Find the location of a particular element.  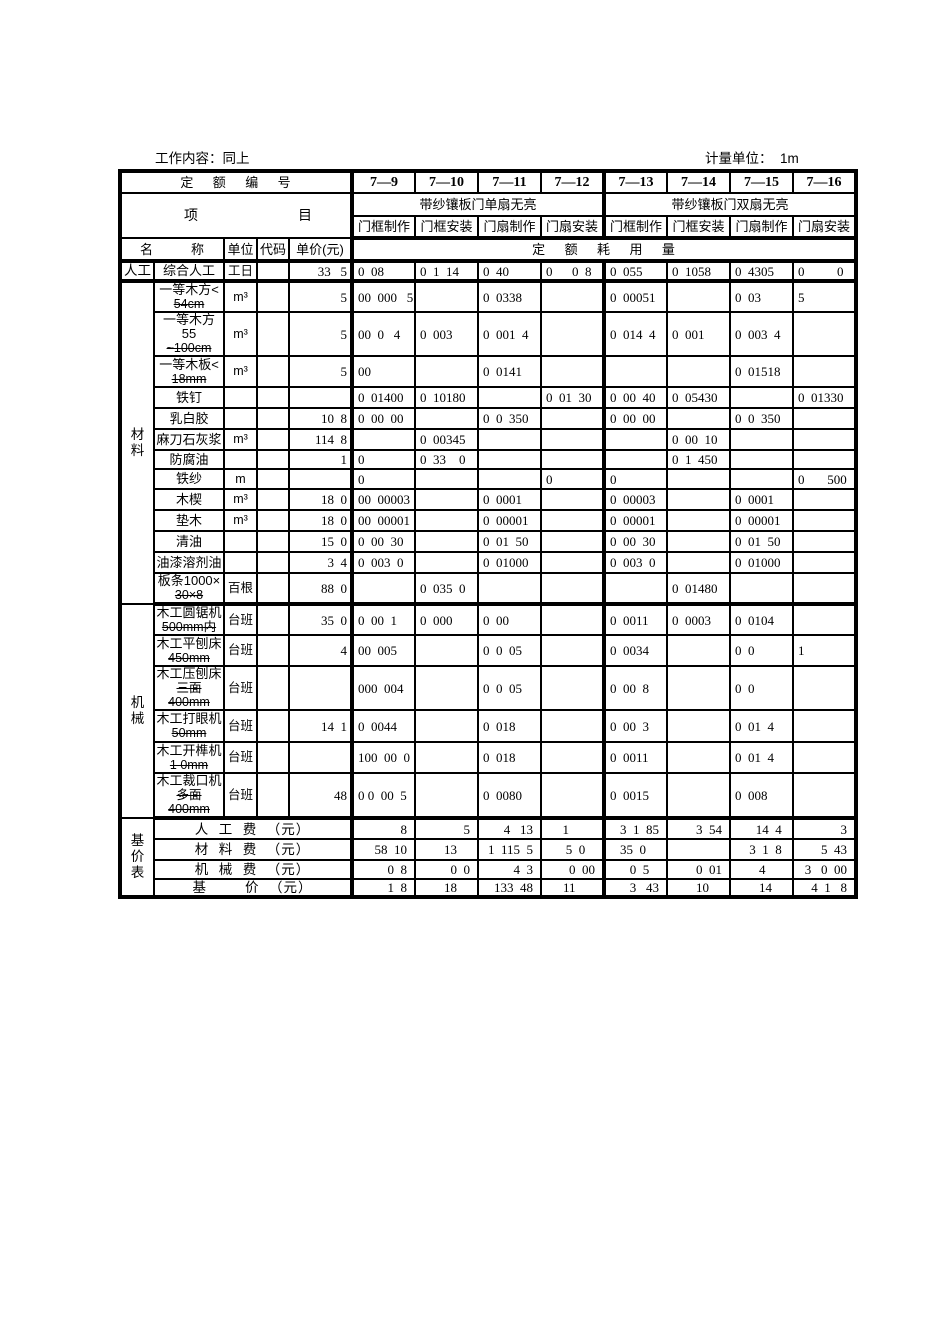

value-cell: 0 1058 is located at coordinates (699, 271).